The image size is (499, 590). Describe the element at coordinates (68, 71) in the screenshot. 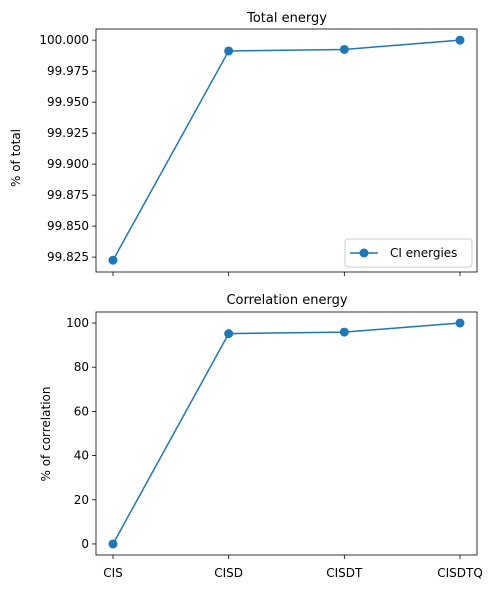

I see `total-energy-y-tick-label: 99.975` at that location.